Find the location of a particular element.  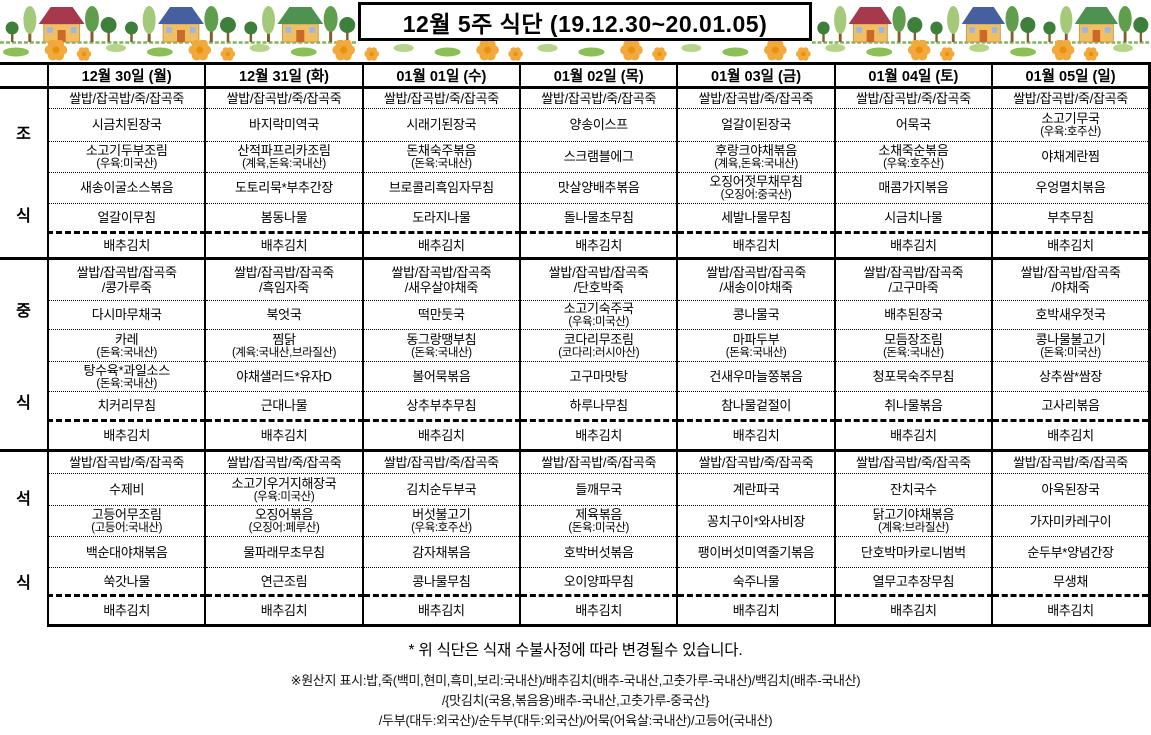

breakfast-day0-item3: 새송이굴소스볶음 is located at coordinates (126, 188).